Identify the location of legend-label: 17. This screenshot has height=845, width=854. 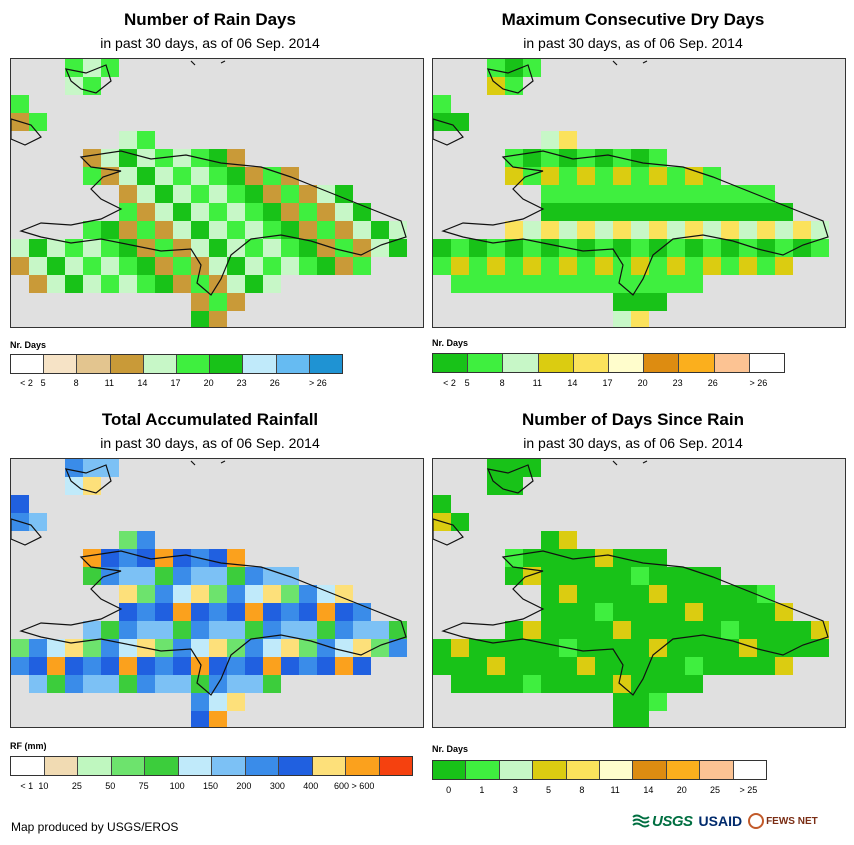
(175, 383).